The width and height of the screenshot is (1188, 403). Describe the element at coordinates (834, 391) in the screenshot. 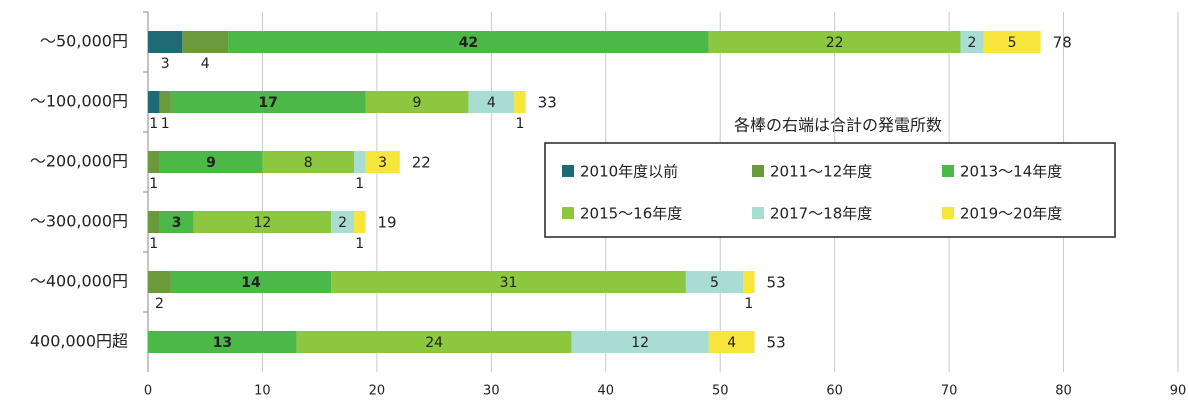

I see `x-tick-label: 60` at that location.